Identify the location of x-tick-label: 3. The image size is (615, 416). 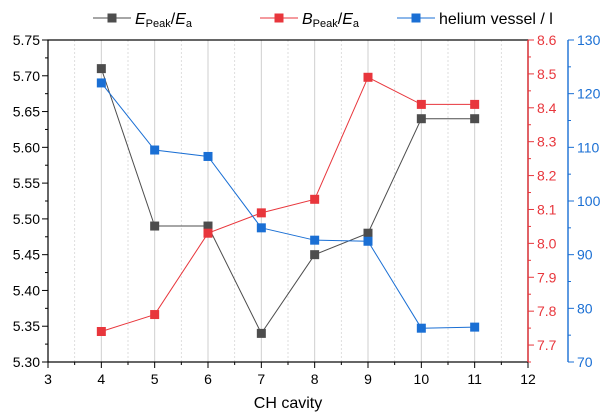
(48, 379).